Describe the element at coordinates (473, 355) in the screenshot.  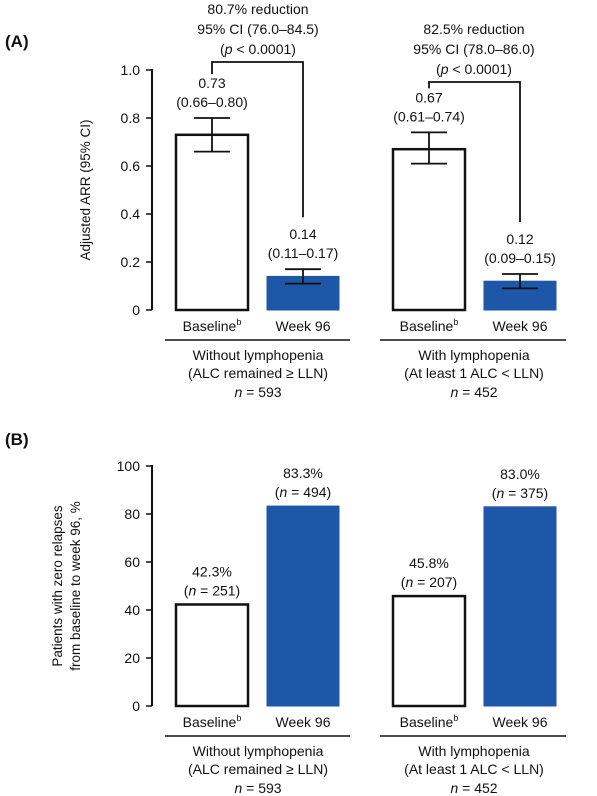
I see `panel-a-group-2-title: With lymphopenia` at that location.